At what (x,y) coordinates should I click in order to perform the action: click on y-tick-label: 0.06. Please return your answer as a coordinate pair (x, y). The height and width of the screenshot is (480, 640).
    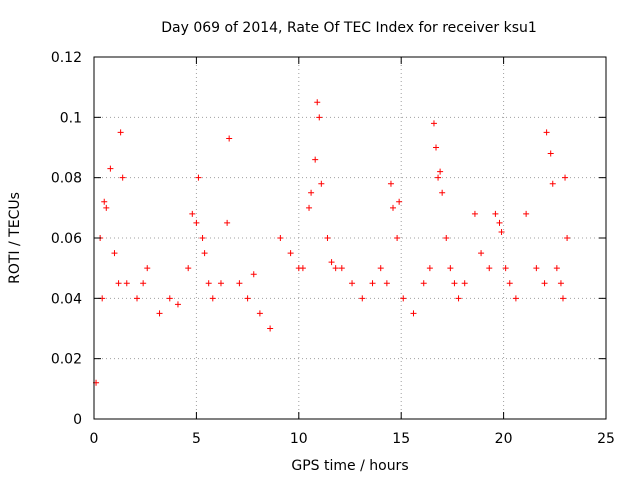
    Looking at the image, I should click on (66, 239).